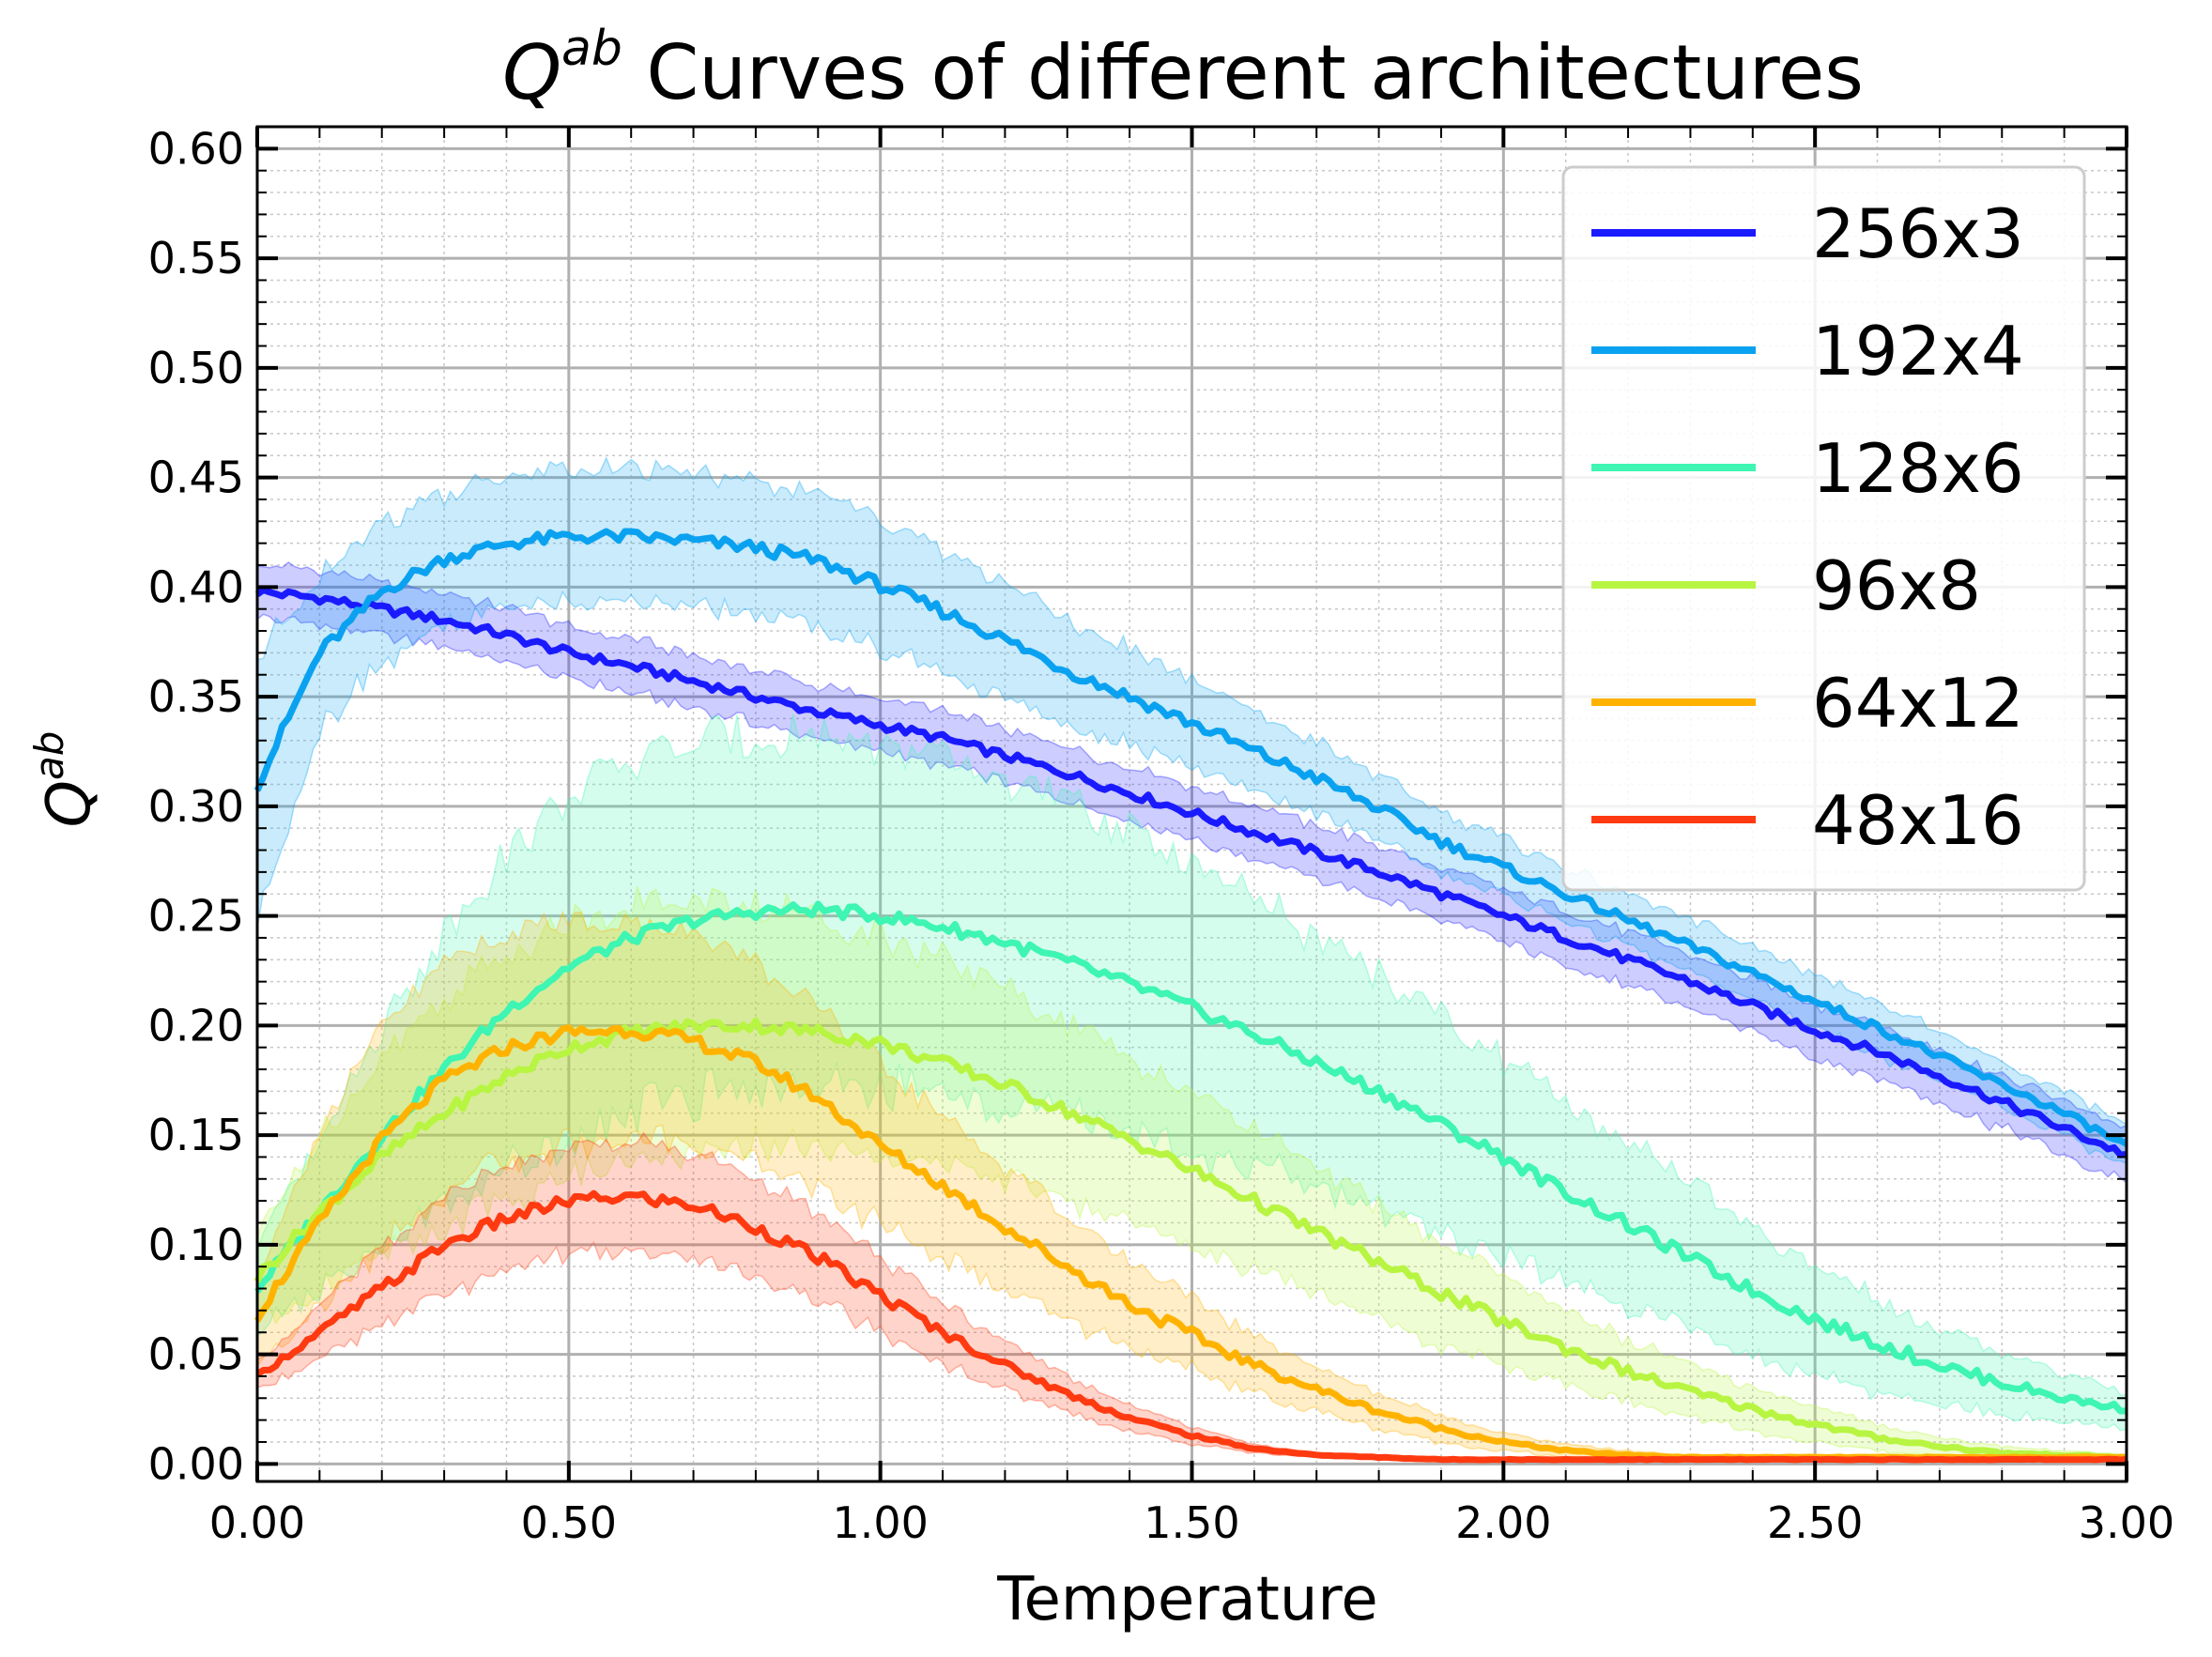  Describe the element at coordinates (1191, 1327) in the screenshot. I see `line-48x16` at that location.